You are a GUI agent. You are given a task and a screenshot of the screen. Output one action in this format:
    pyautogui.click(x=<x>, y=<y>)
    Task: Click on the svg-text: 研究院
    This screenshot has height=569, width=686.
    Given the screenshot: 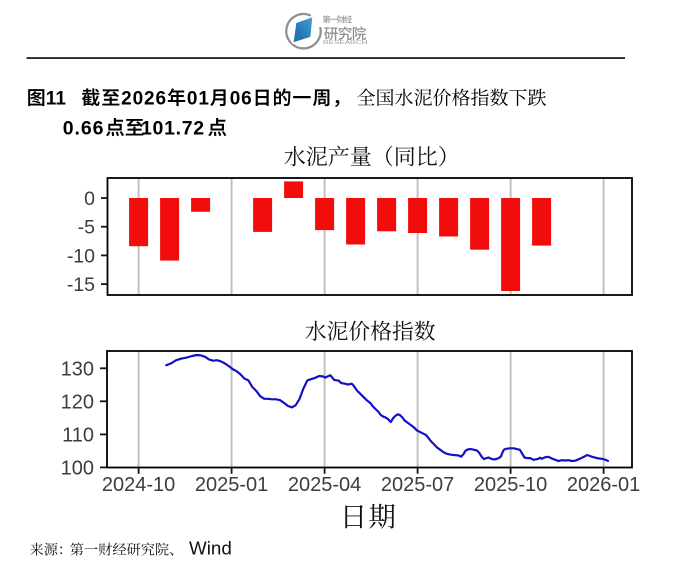 What is the action you would take?
    pyautogui.click(x=345, y=33)
    